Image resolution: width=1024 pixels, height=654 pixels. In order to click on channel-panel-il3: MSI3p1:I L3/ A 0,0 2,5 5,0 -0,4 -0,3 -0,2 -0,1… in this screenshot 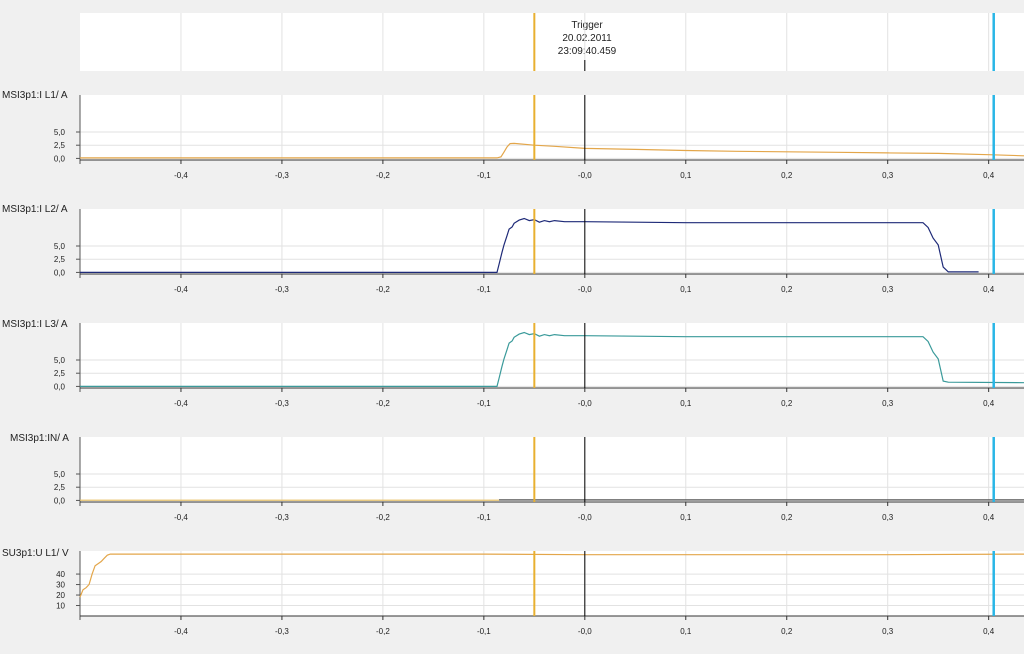, I will do `click(513, 363)`.